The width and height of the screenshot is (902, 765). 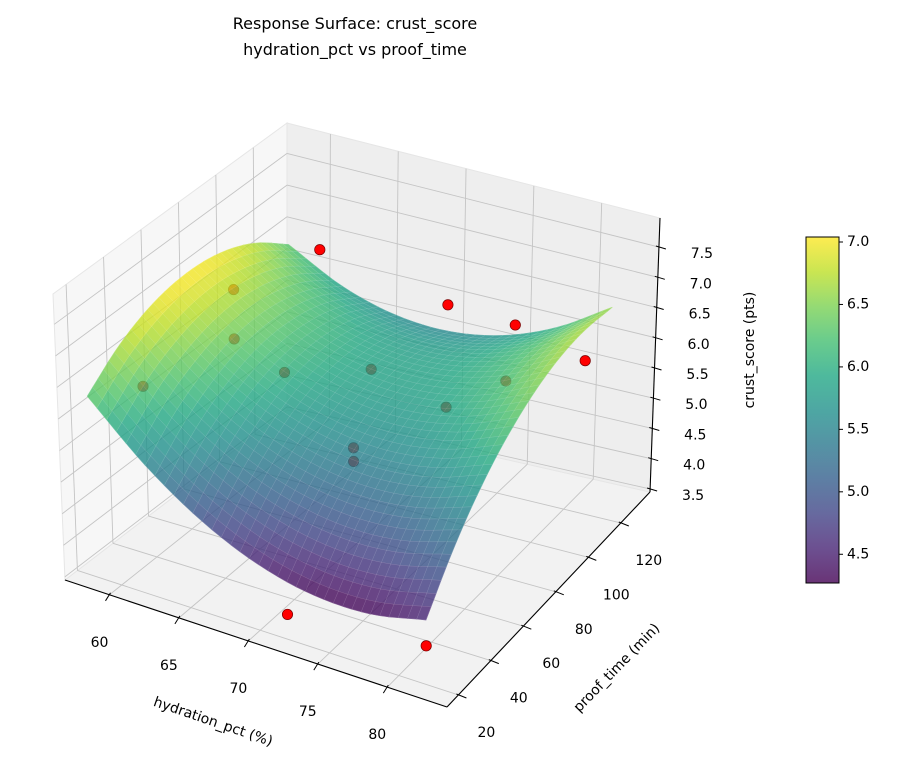 What do you see at coordinates (858, 554) in the screenshot?
I see `colorbar-tick-label: 4.5` at bounding box center [858, 554].